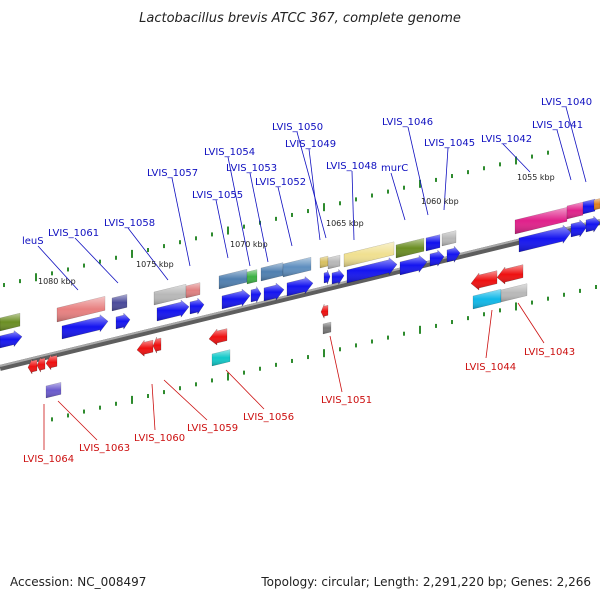 The width and height of the screenshot is (600, 600). What do you see at coordinates (351, 166) in the screenshot?
I see `gene-label-lvis-1048: LVIS_1048` at bounding box center [351, 166].